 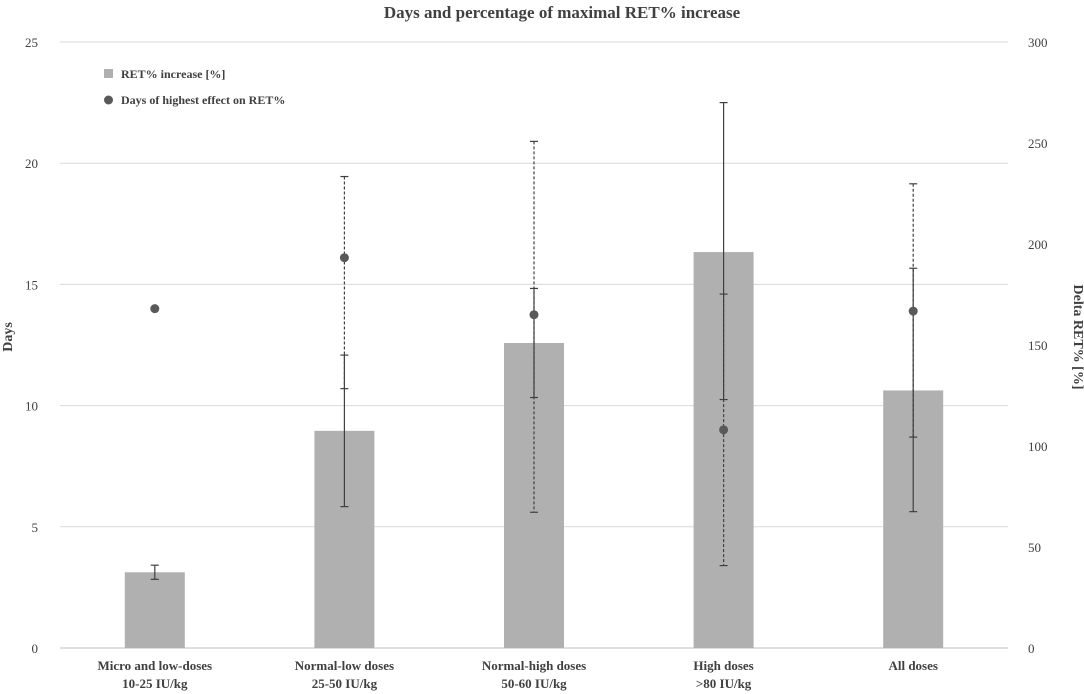 What do you see at coordinates (1038, 42) in the screenshot?
I see `y2-tick-label: 300` at bounding box center [1038, 42].